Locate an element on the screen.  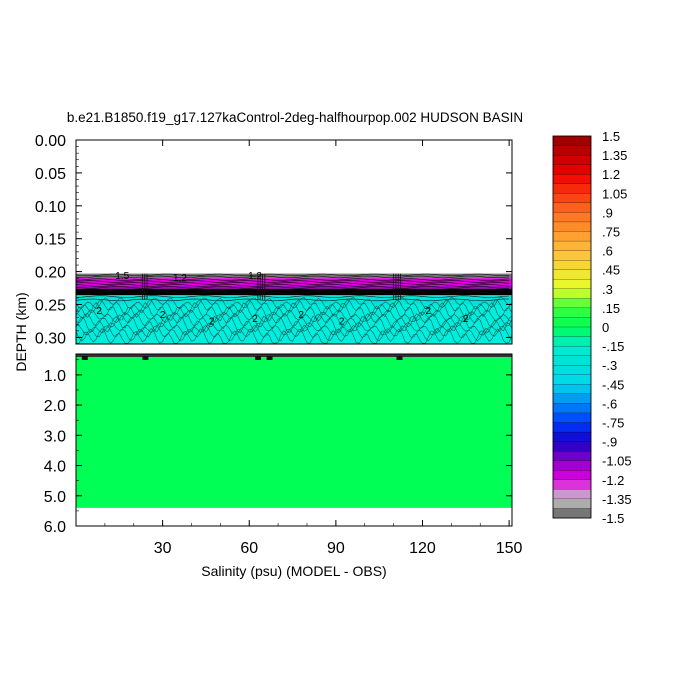
y-tick-label: 4.0 is located at coordinates (55, 467).